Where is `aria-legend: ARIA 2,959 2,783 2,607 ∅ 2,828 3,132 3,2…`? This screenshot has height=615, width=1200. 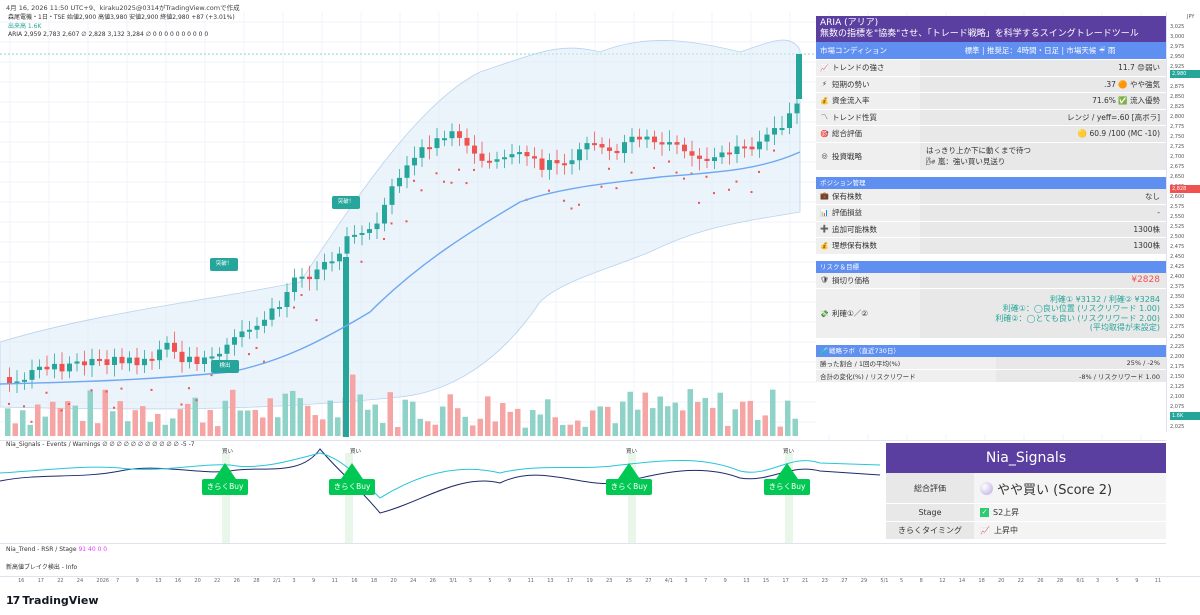 aria-legend: ARIA 2,959 2,783 2,607 ∅ 2,828 3,132 3,2… is located at coordinates (108, 34).